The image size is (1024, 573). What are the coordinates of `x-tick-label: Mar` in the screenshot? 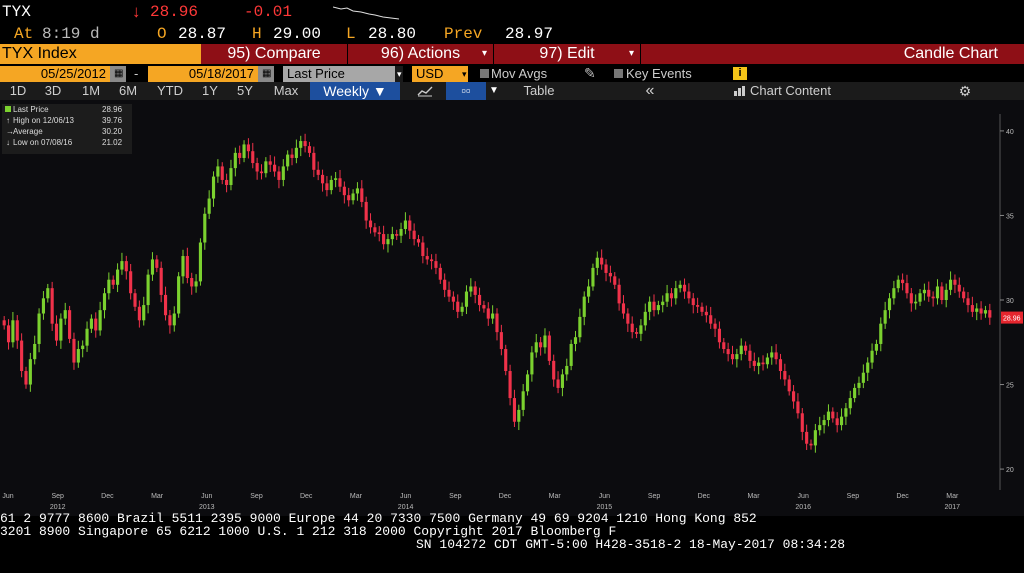 It's located at (753, 496).